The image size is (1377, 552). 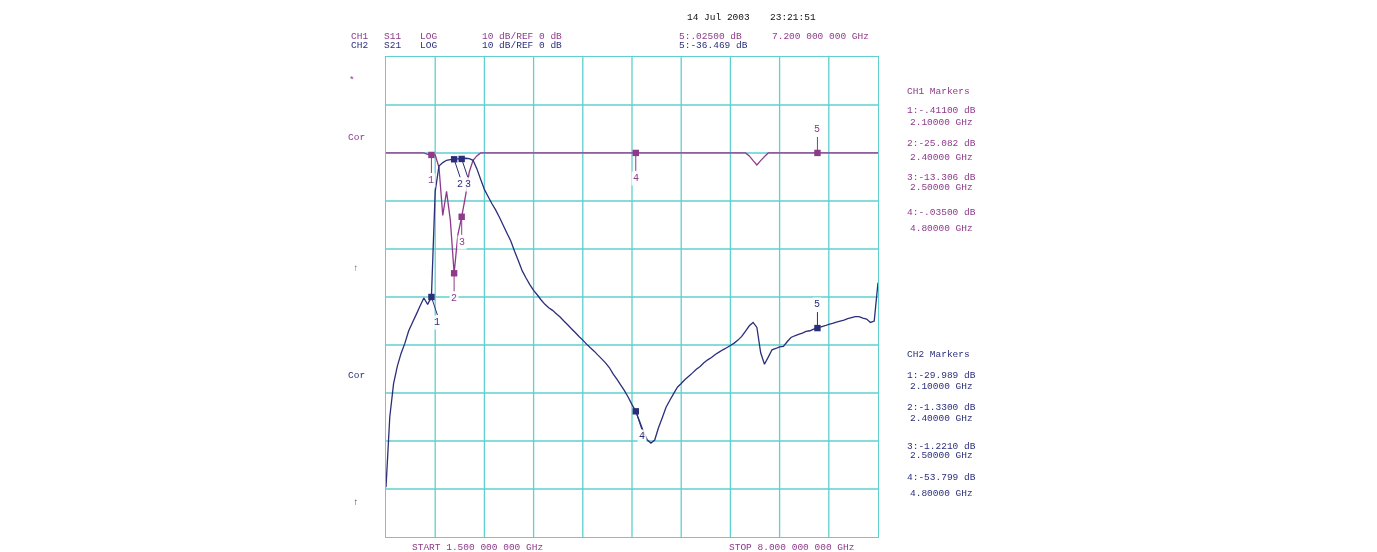 I want to click on text: 5, so click(x=817, y=129).